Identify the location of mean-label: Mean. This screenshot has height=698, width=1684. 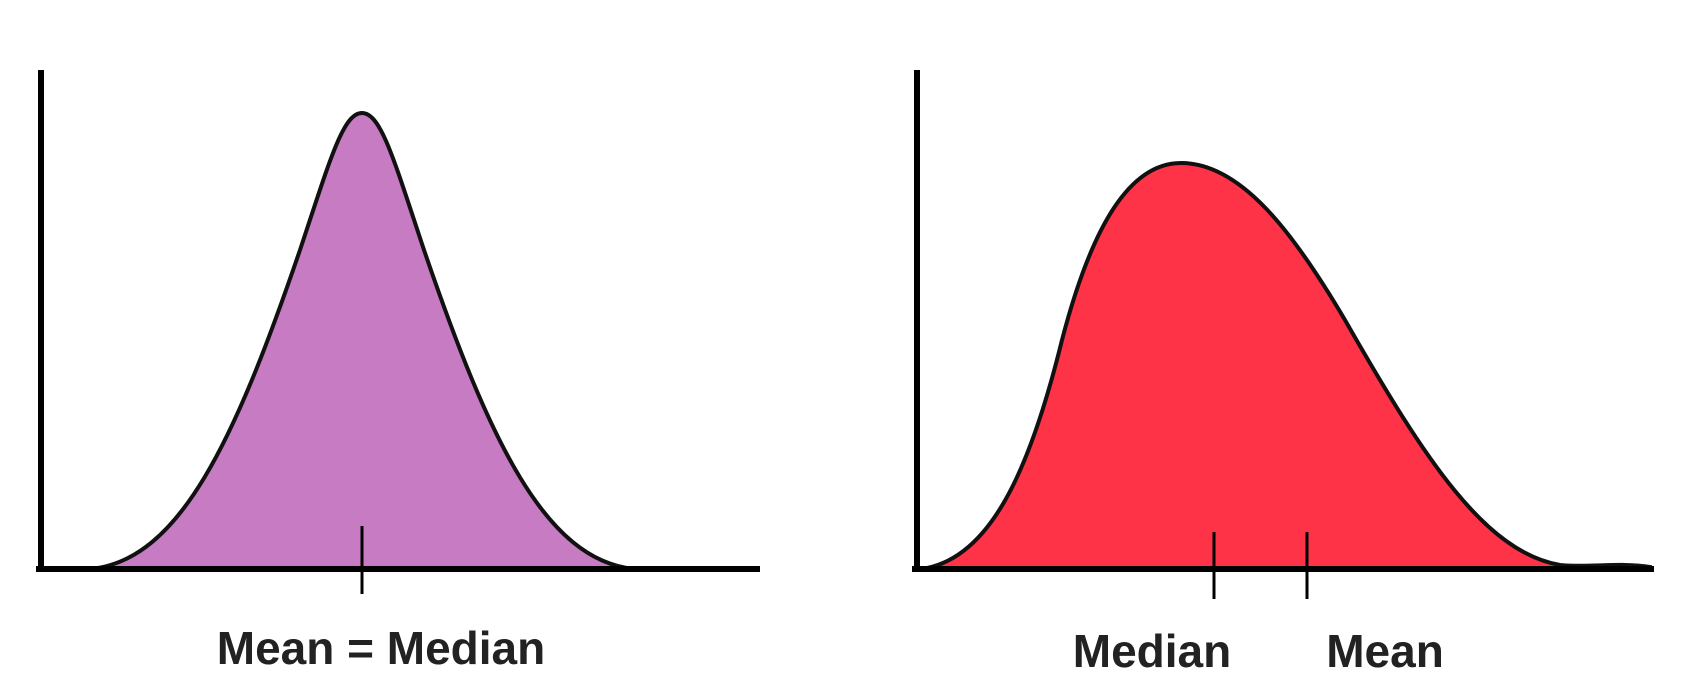
(1385, 651).